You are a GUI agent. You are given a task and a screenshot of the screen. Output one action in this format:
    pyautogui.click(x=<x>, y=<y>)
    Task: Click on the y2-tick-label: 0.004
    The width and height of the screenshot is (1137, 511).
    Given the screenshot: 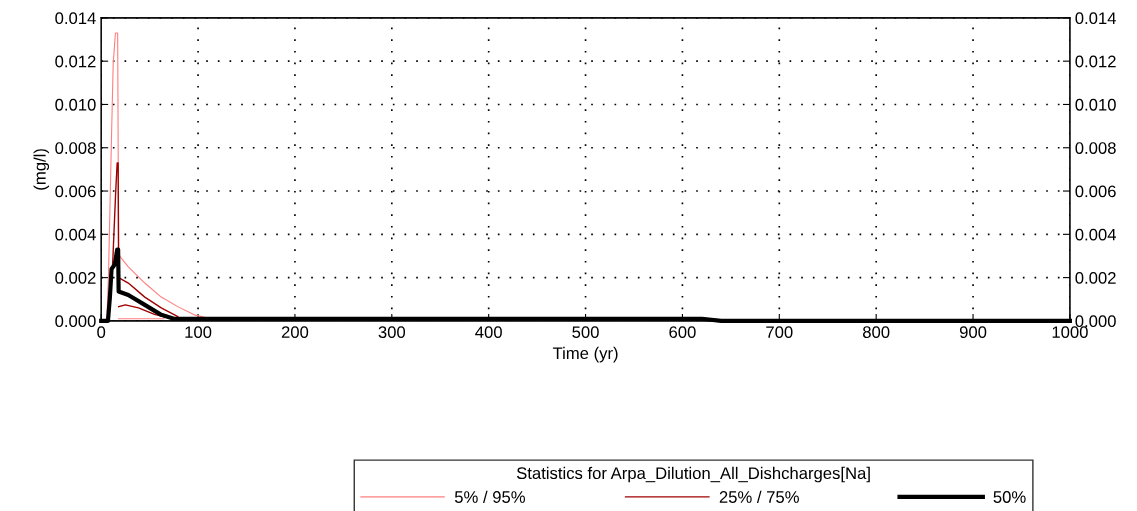 What is the action you would take?
    pyautogui.click(x=1095, y=234)
    